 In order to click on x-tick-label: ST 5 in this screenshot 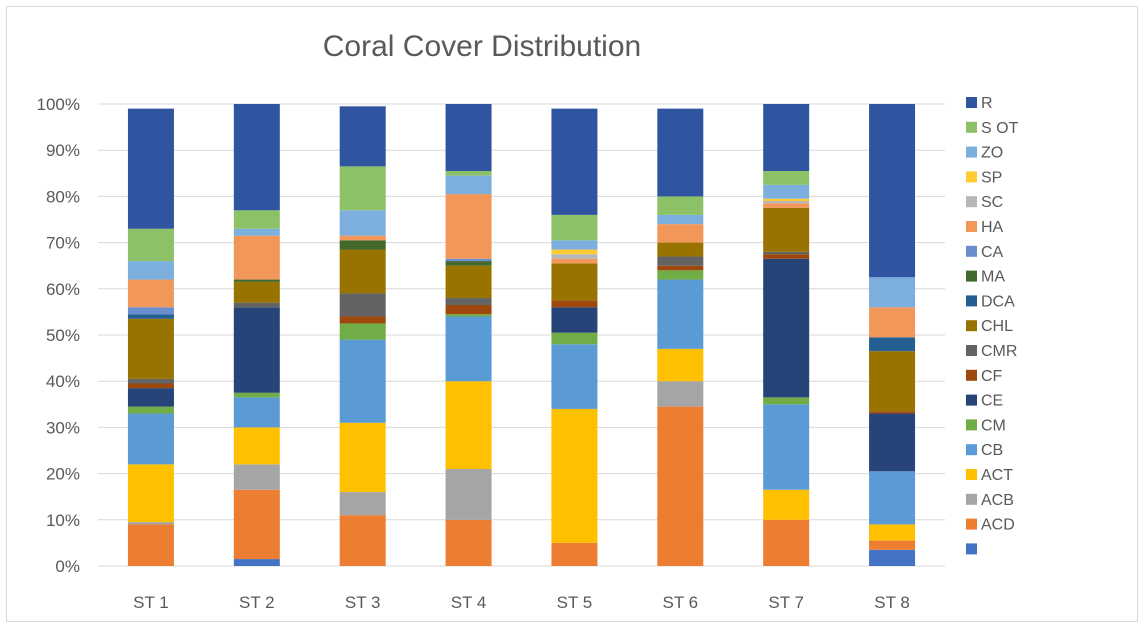, I will do `click(575, 602)`.